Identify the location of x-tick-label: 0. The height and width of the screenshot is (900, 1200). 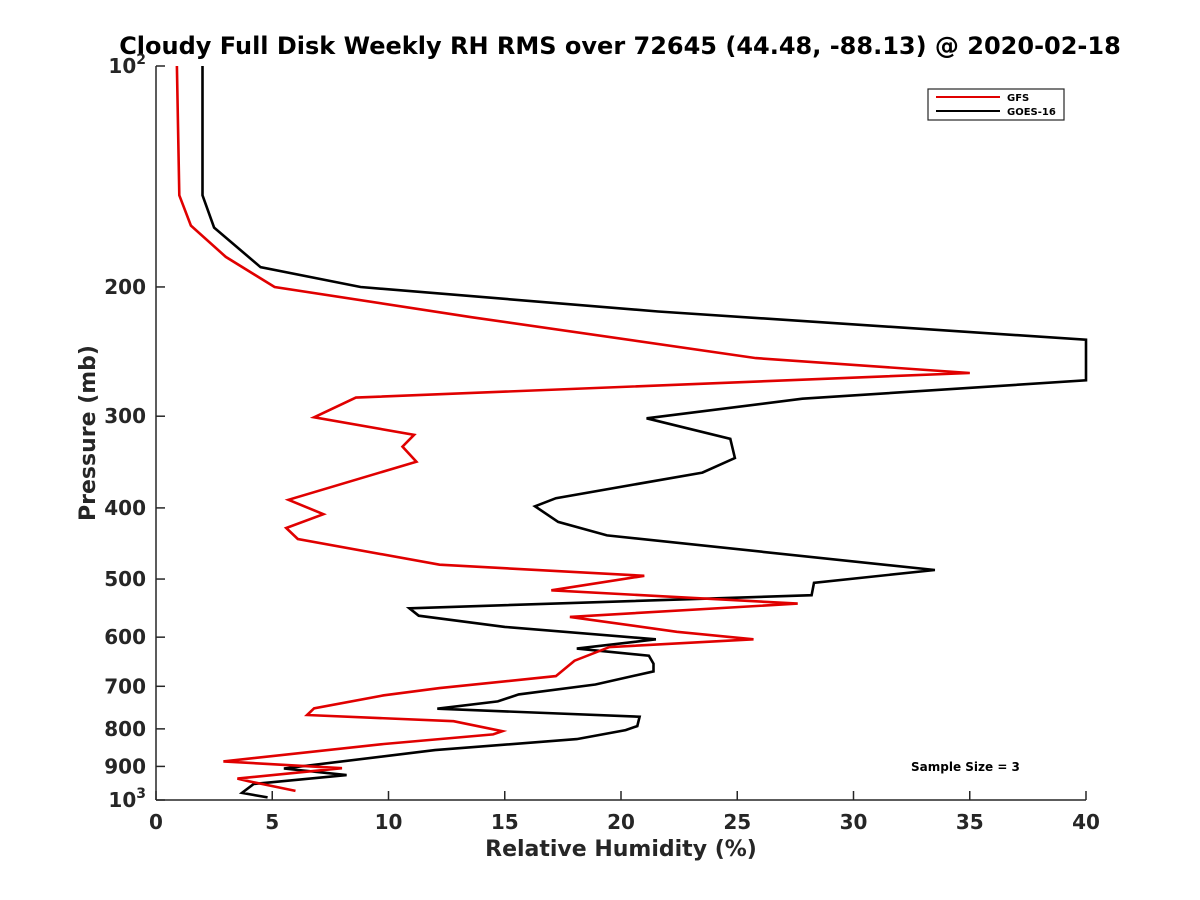
(156, 822).